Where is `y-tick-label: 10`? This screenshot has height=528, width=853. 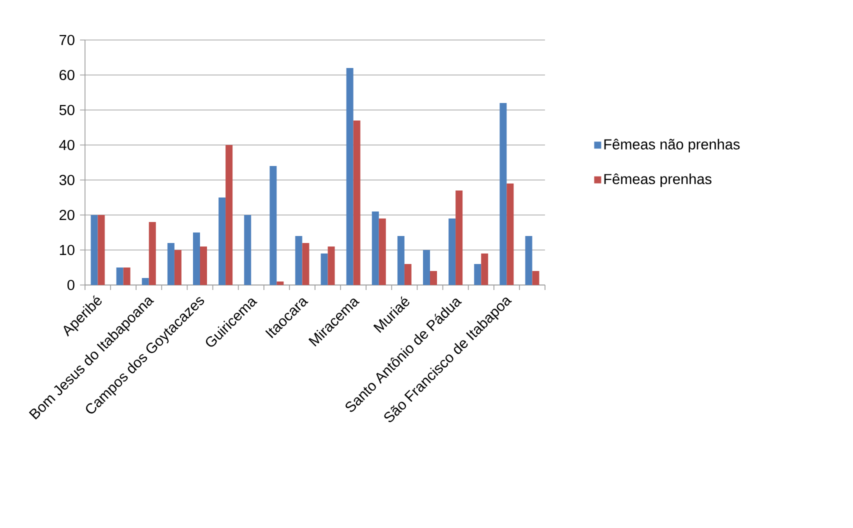
y-tick-label: 10 is located at coordinates (67, 250).